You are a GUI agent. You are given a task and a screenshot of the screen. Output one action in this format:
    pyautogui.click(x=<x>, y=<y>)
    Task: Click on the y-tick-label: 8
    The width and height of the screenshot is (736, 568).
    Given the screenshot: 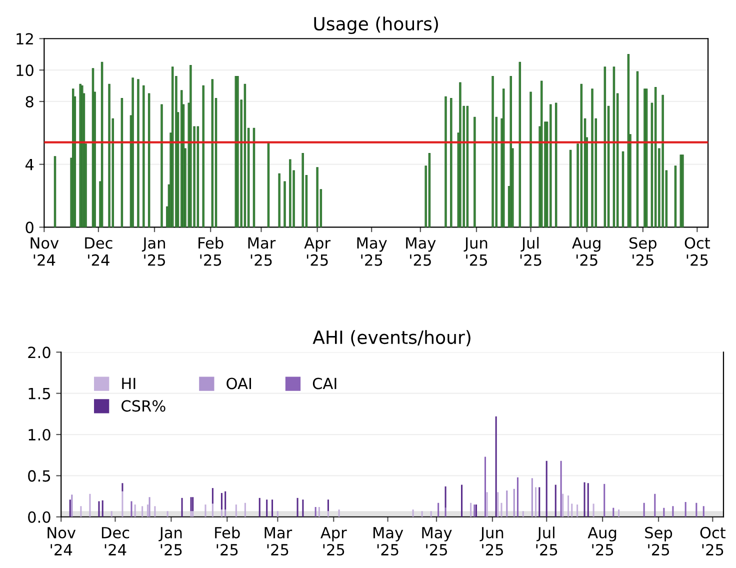 What is the action you would take?
    pyautogui.click(x=30, y=102)
    